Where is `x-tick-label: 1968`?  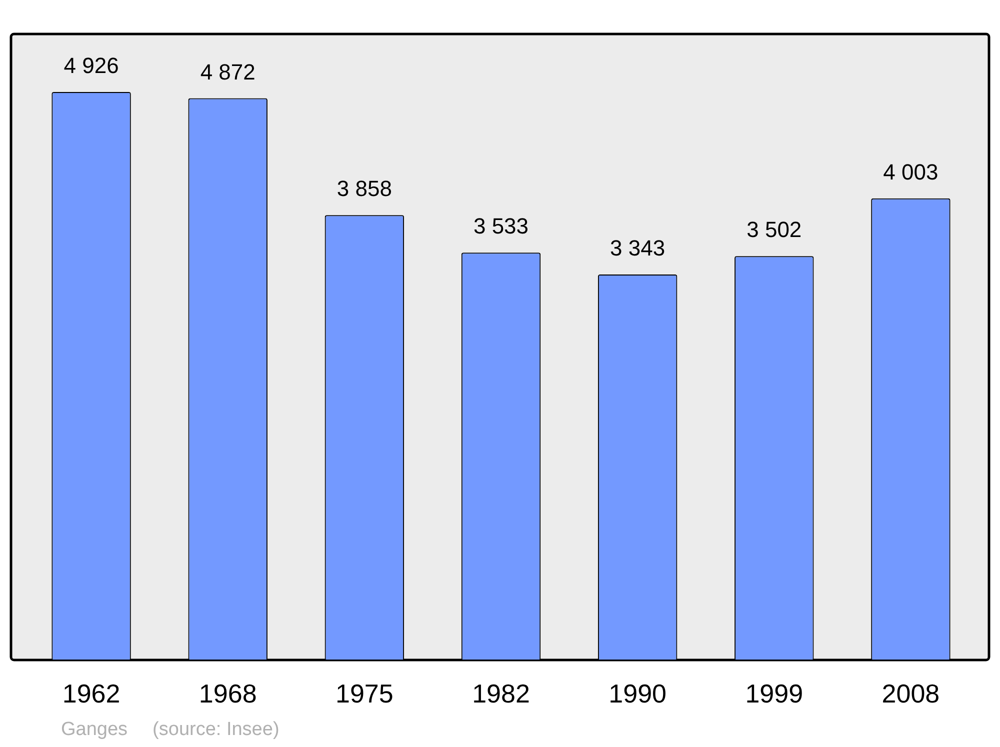
x-tick-label: 1968 is located at coordinates (227, 693).